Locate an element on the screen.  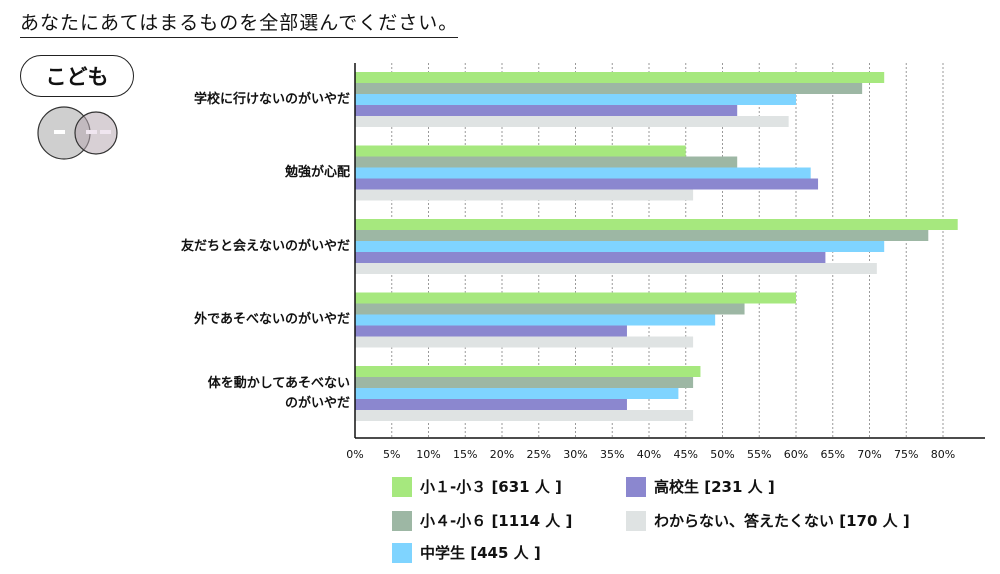
x-tick-label: 60% is located at coordinates (796, 454).